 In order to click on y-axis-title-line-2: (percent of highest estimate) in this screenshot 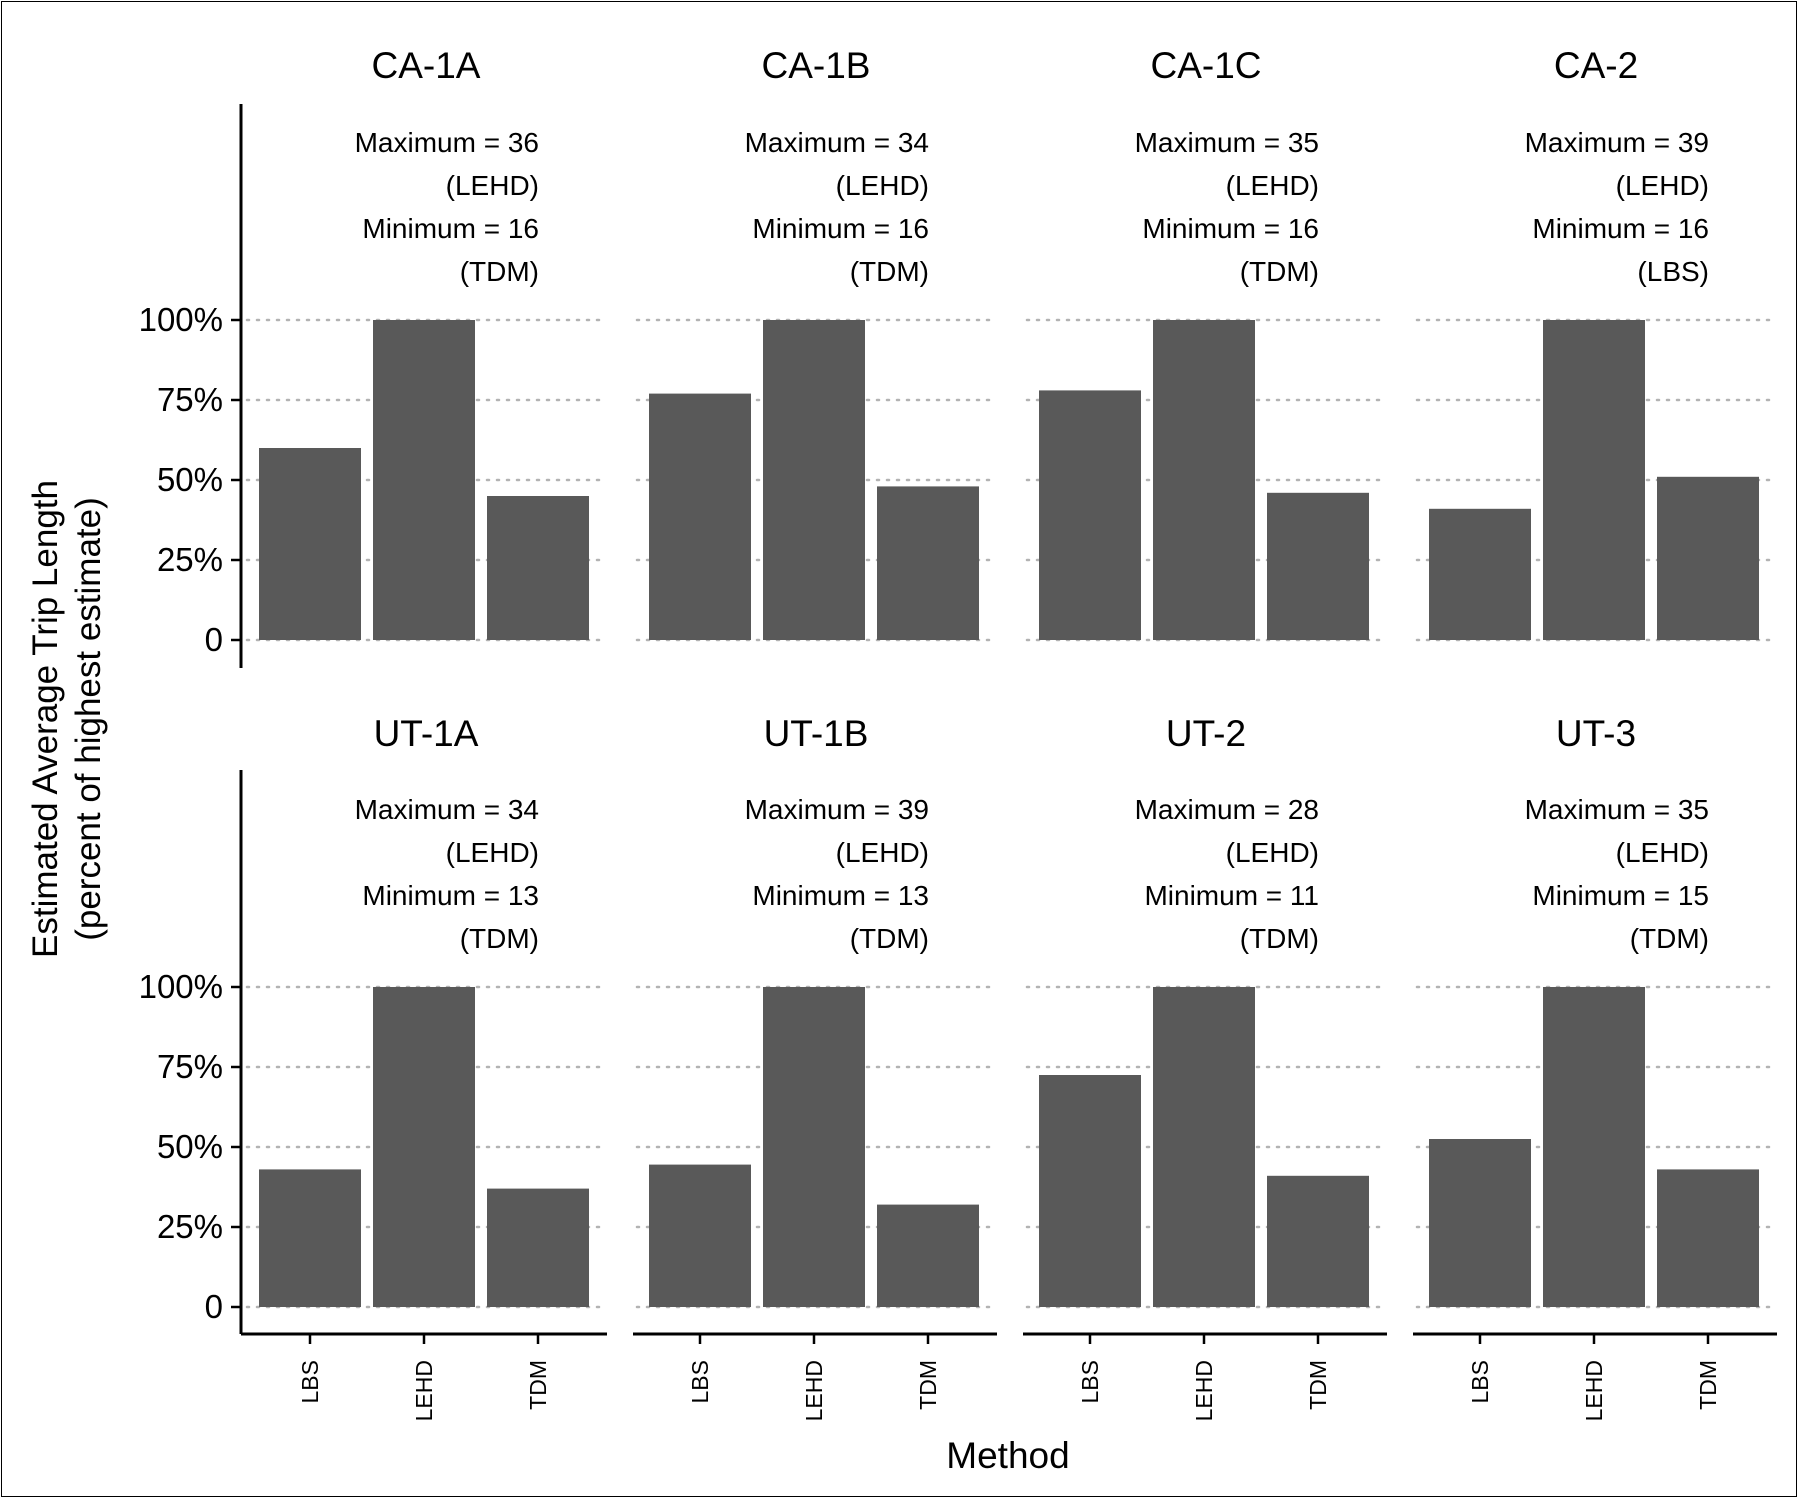, I will do `click(88, 719)`.